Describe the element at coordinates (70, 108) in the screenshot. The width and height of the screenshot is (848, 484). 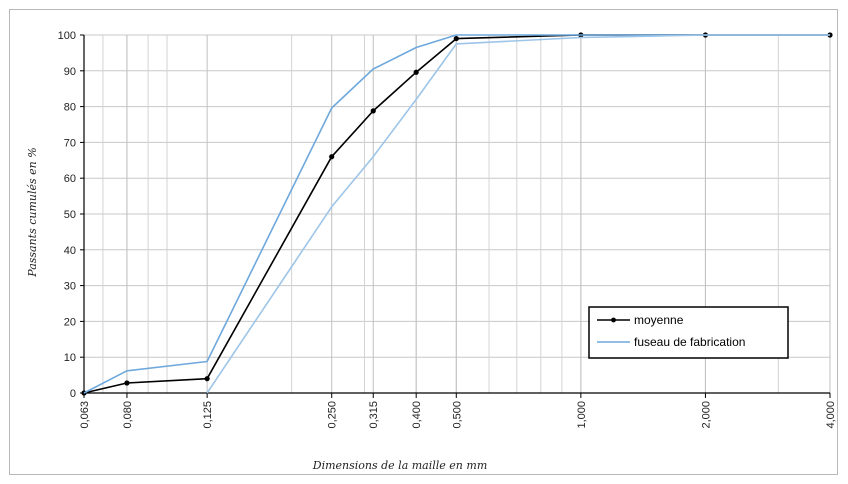
I see `y-tick-label: 80` at that location.